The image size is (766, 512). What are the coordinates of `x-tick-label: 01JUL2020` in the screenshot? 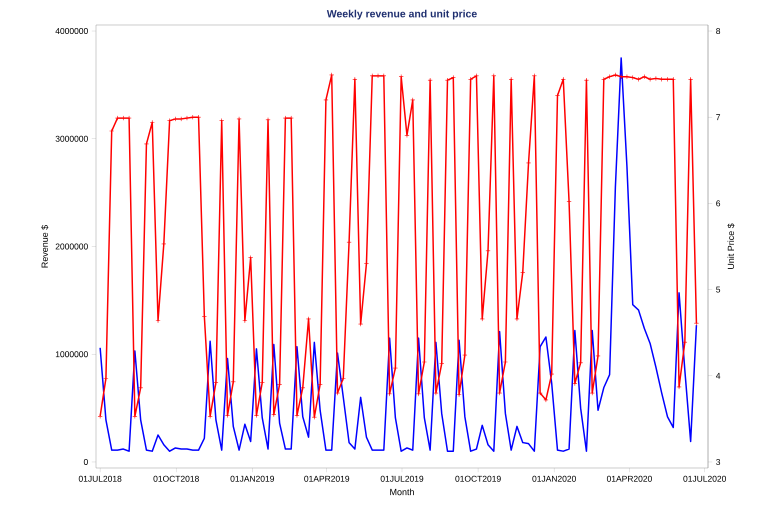 It's located at (704, 479).